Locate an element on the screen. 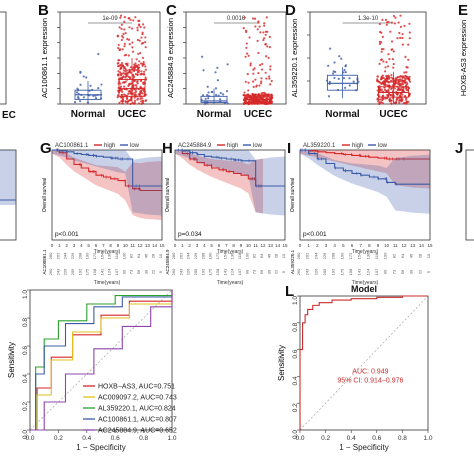 This screenshot has height=474, width=474. risk-count: 175 is located at coordinates (341, 271).